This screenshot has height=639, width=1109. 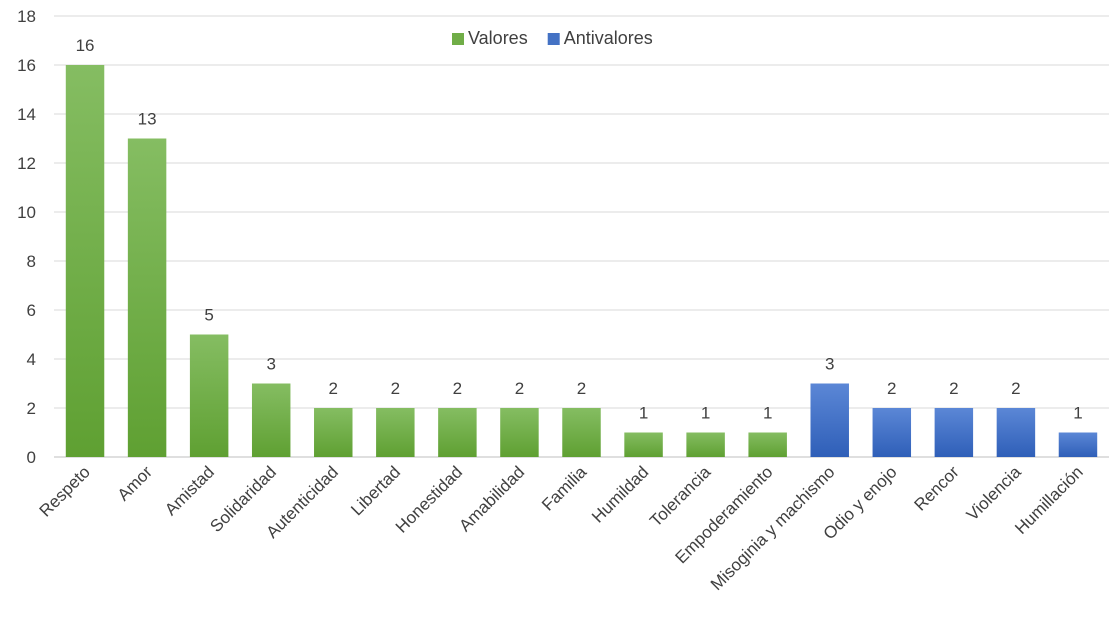 What do you see at coordinates (271, 420) in the screenshot?
I see `bar-solidaridad` at bounding box center [271, 420].